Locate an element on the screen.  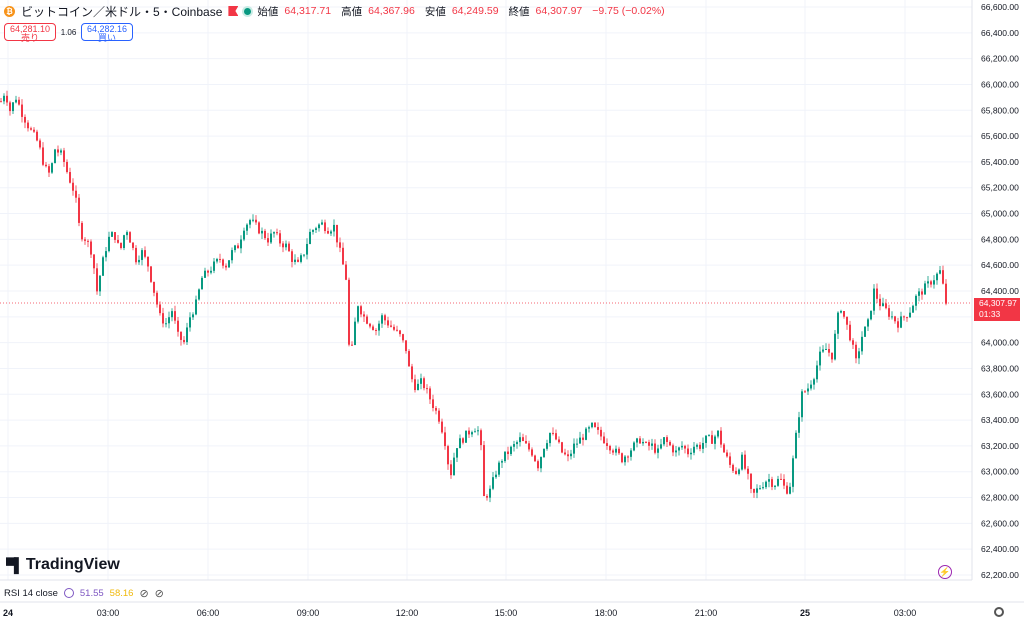
tradingview-logo-icon: ▀▌ is located at coordinates (15, 565).